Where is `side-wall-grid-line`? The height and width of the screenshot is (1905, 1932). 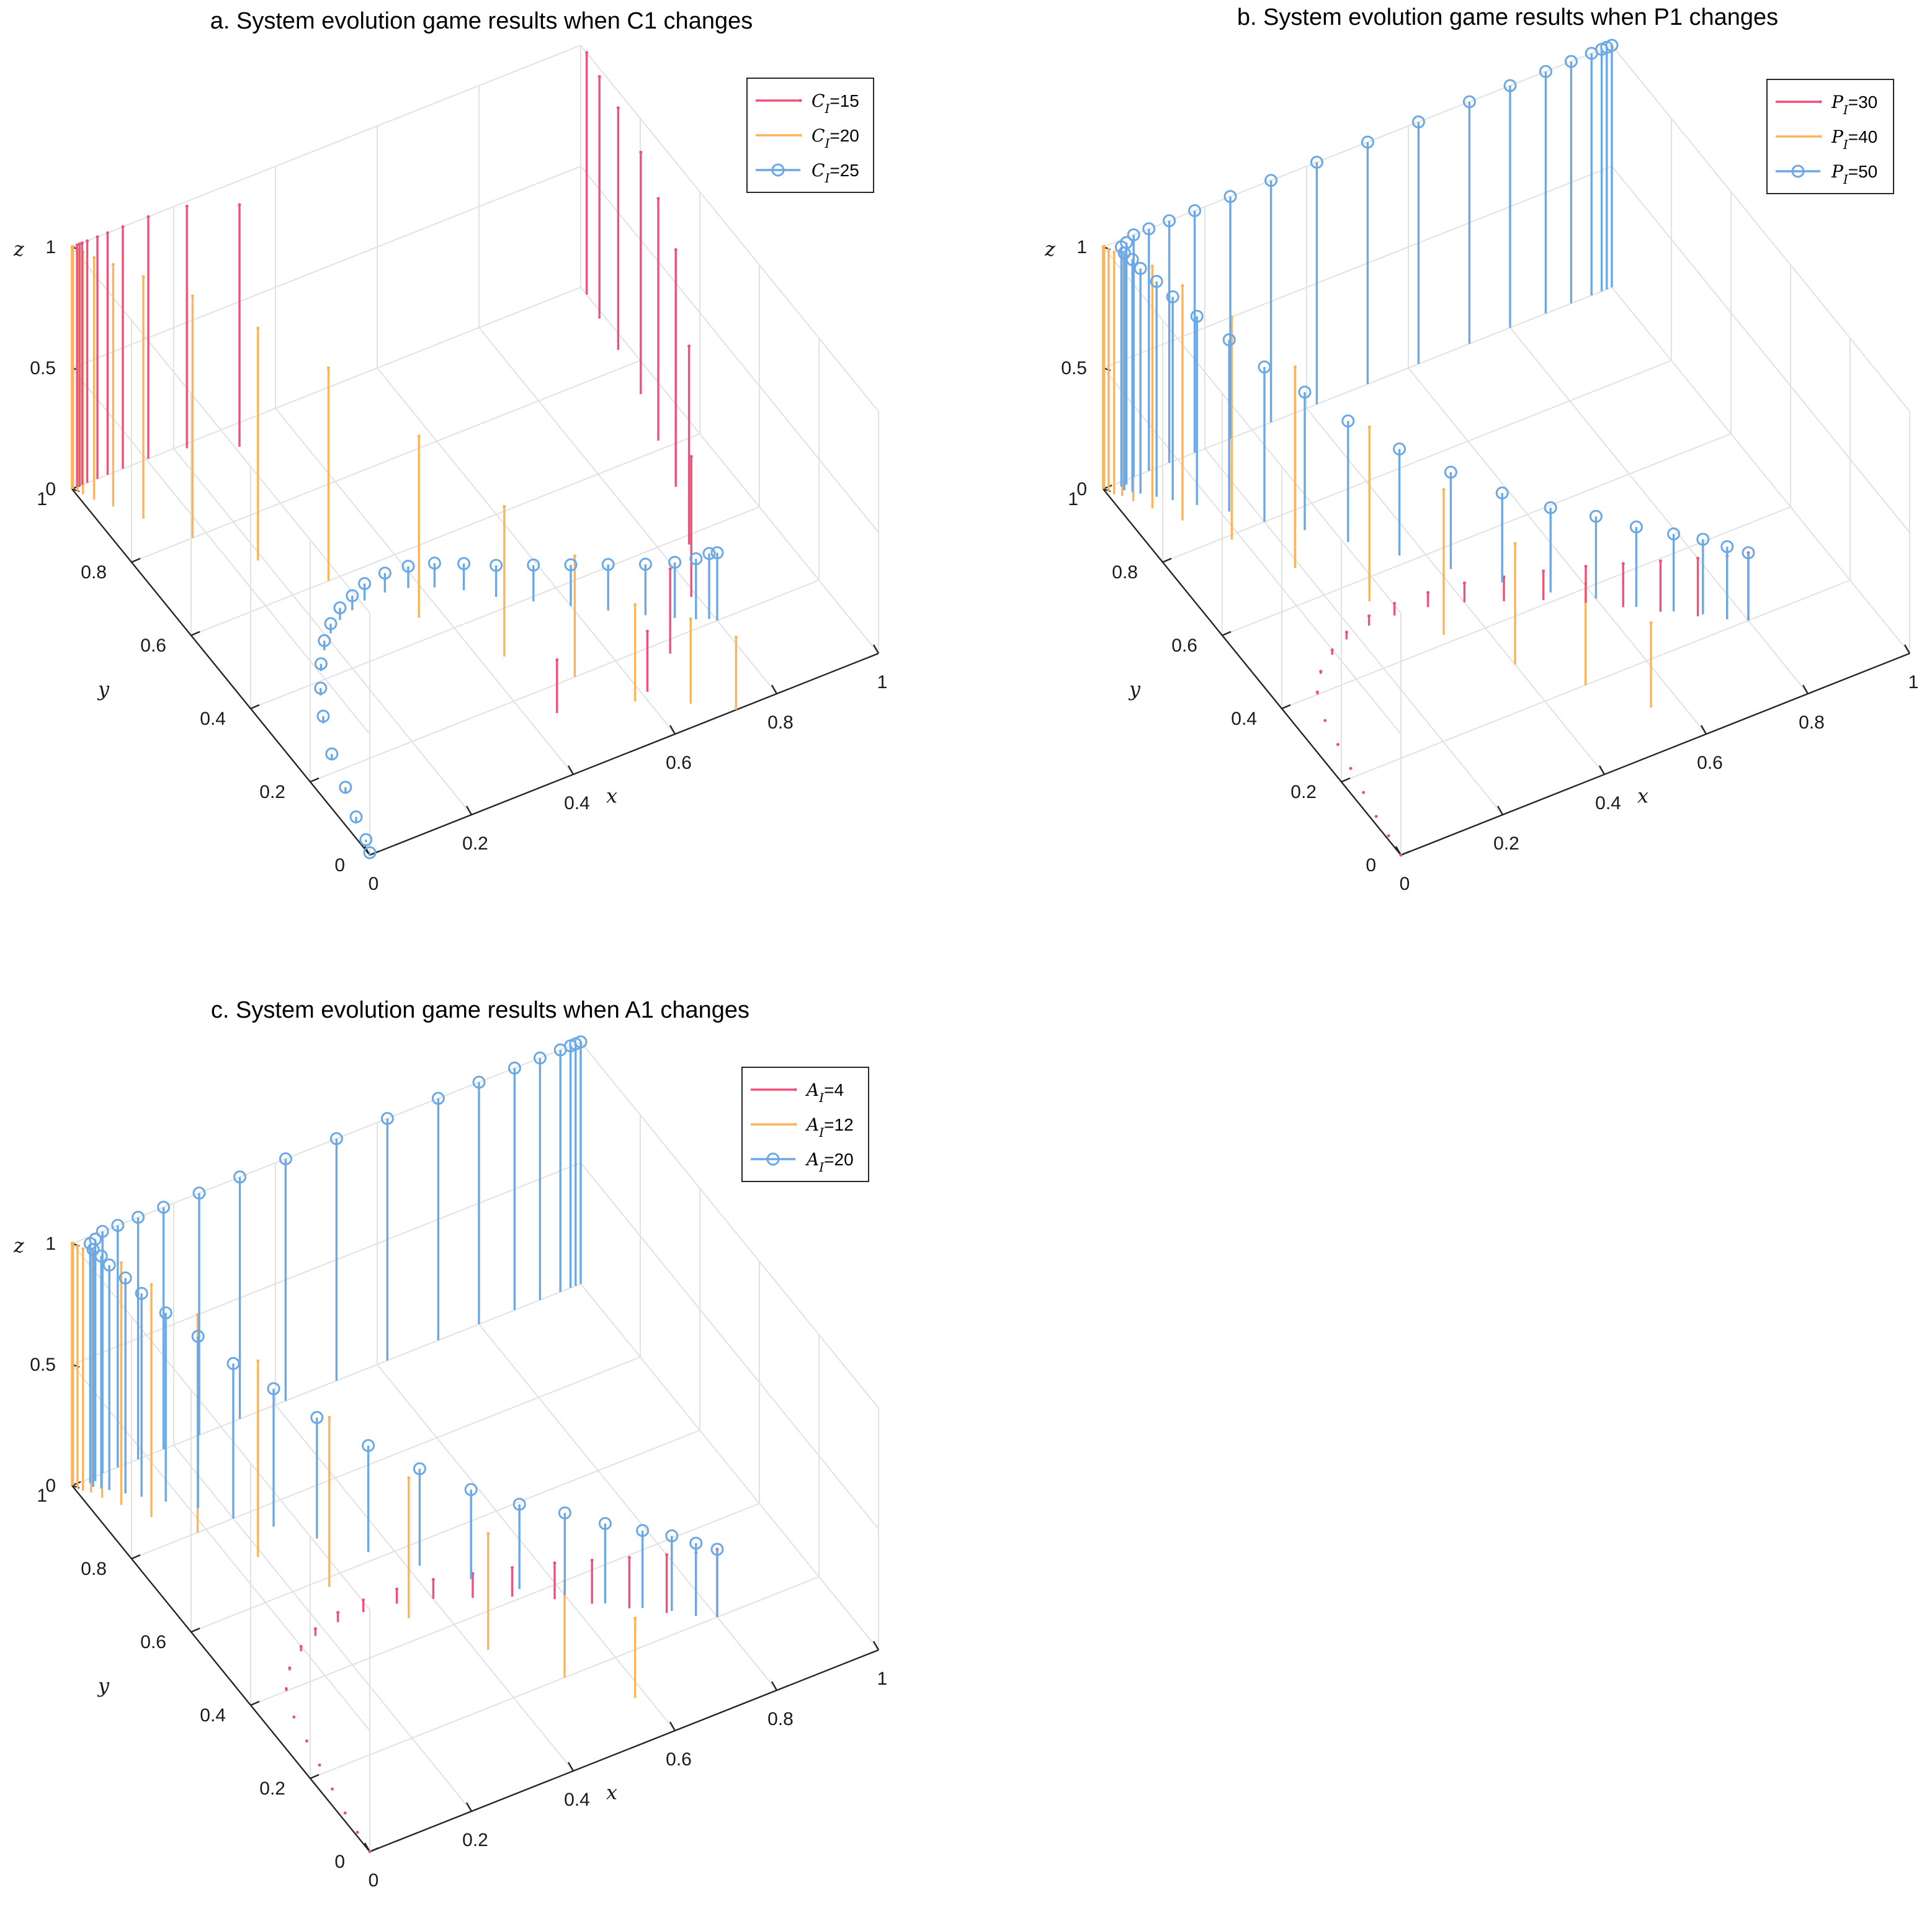
side-wall-grid-line is located at coordinates (1252, 430).